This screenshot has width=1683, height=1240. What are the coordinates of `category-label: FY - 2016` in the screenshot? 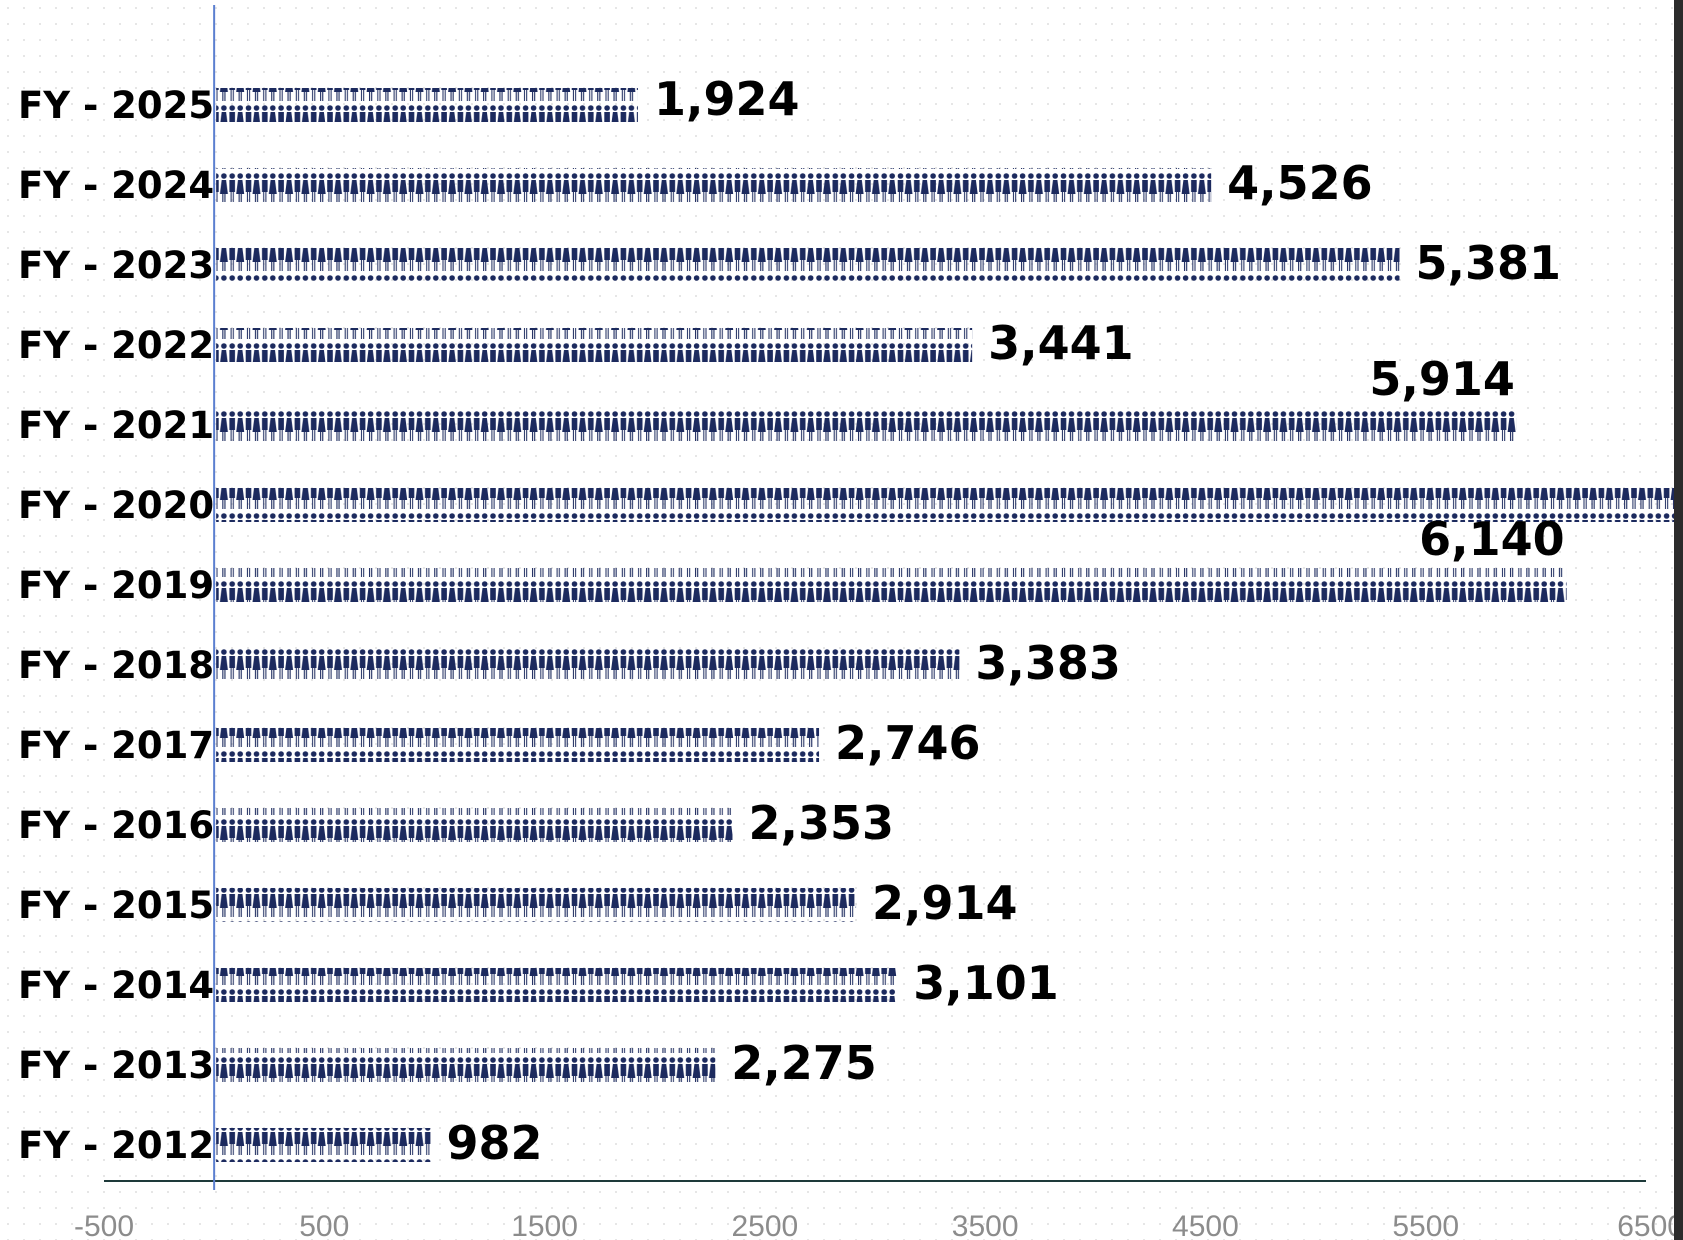 It's located at (116, 825).